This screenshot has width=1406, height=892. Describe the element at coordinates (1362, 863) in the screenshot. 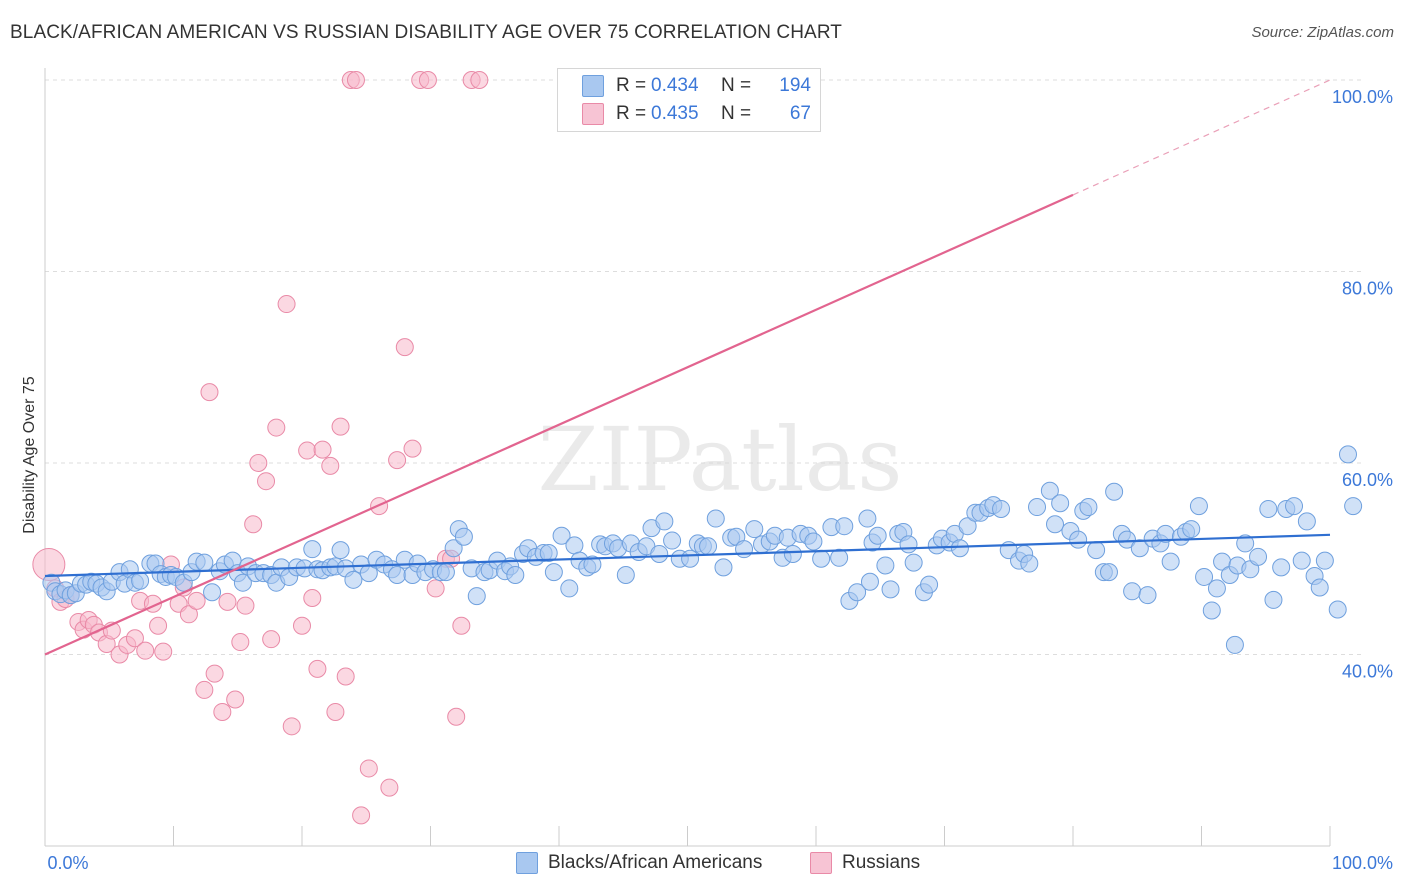

I see `x-tick-label: 100.0%` at that location.